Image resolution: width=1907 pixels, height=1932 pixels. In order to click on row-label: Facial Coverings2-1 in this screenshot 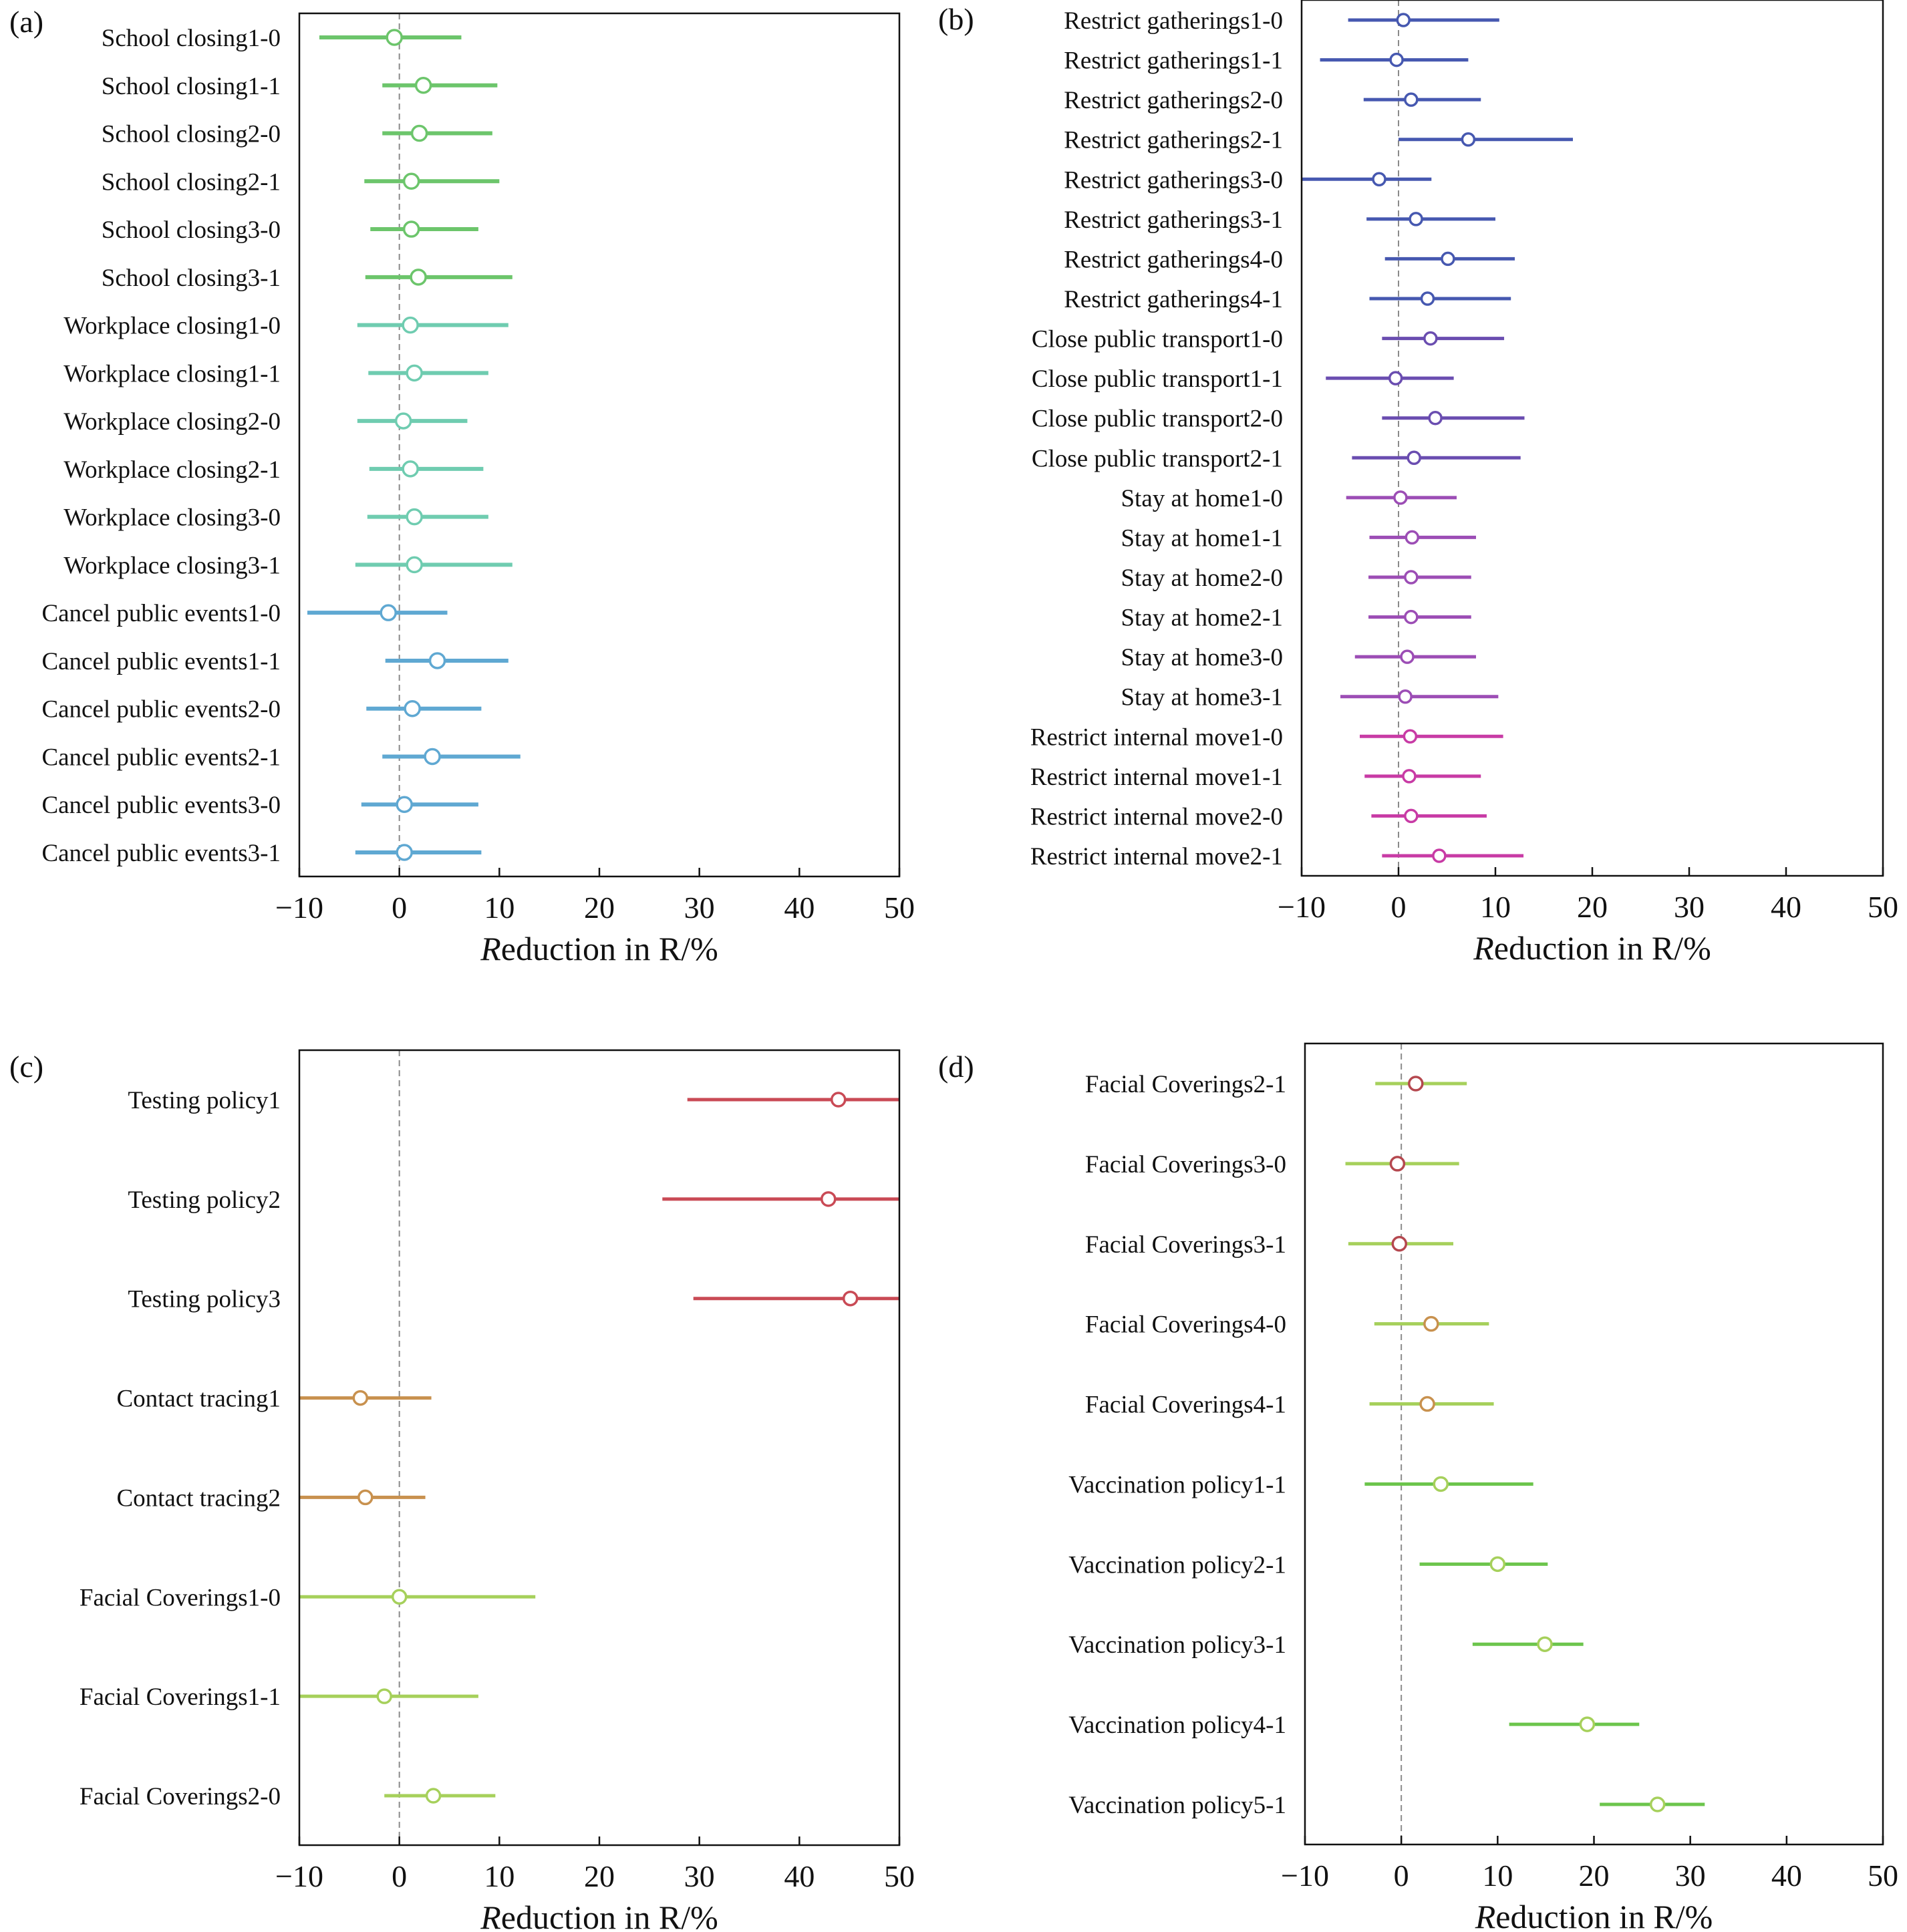, I will do `click(1185, 1084)`.